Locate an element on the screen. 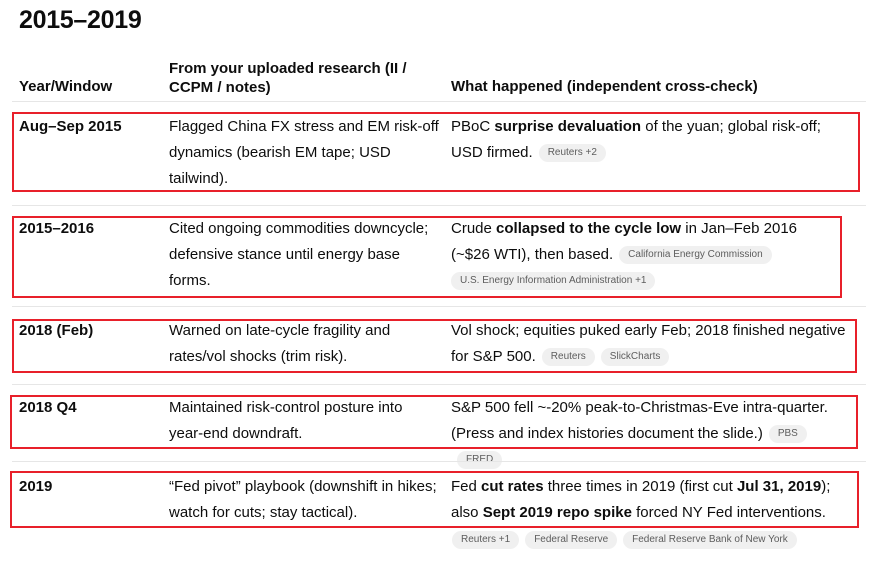  text: ); also is located at coordinates (641, 499).